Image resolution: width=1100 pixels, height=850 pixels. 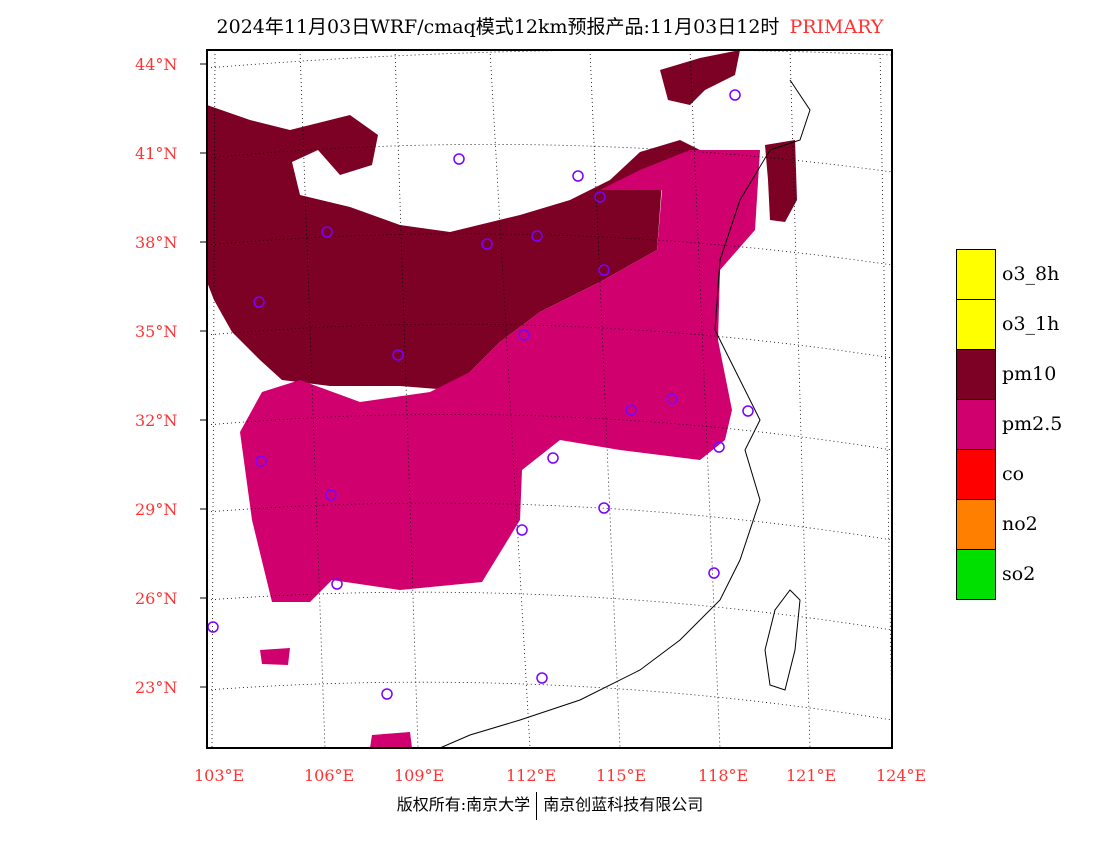 What do you see at coordinates (156, 687) in the screenshot?
I see `lat-label: 23°N` at bounding box center [156, 687].